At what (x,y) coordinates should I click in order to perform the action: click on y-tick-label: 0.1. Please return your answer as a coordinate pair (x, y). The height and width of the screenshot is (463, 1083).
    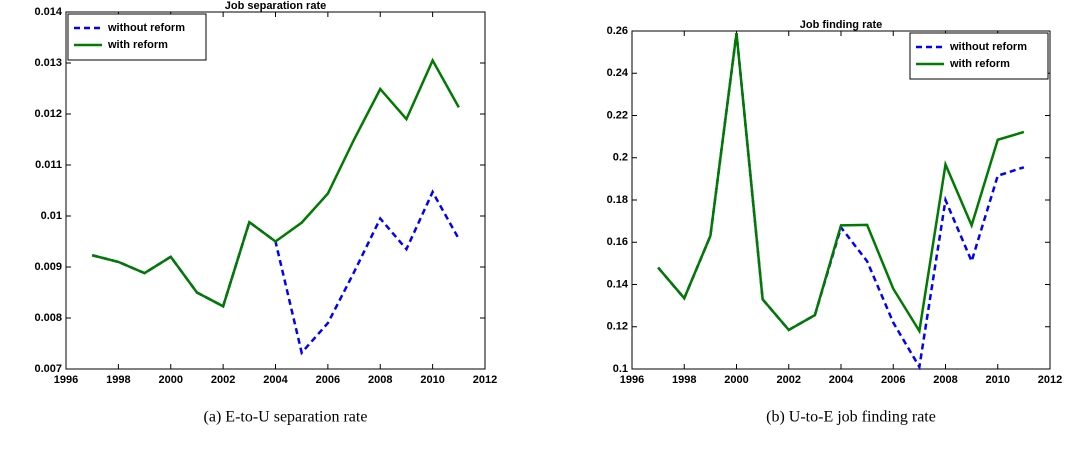
    Looking at the image, I should click on (620, 369).